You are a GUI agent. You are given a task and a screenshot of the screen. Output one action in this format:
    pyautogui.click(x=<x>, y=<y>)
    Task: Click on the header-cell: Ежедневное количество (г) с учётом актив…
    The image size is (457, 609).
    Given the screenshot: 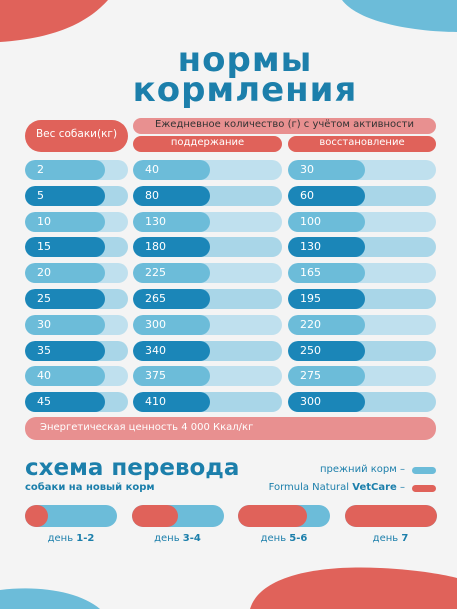 What is the action you would take?
    pyautogui.click(x=284, y=126)
    